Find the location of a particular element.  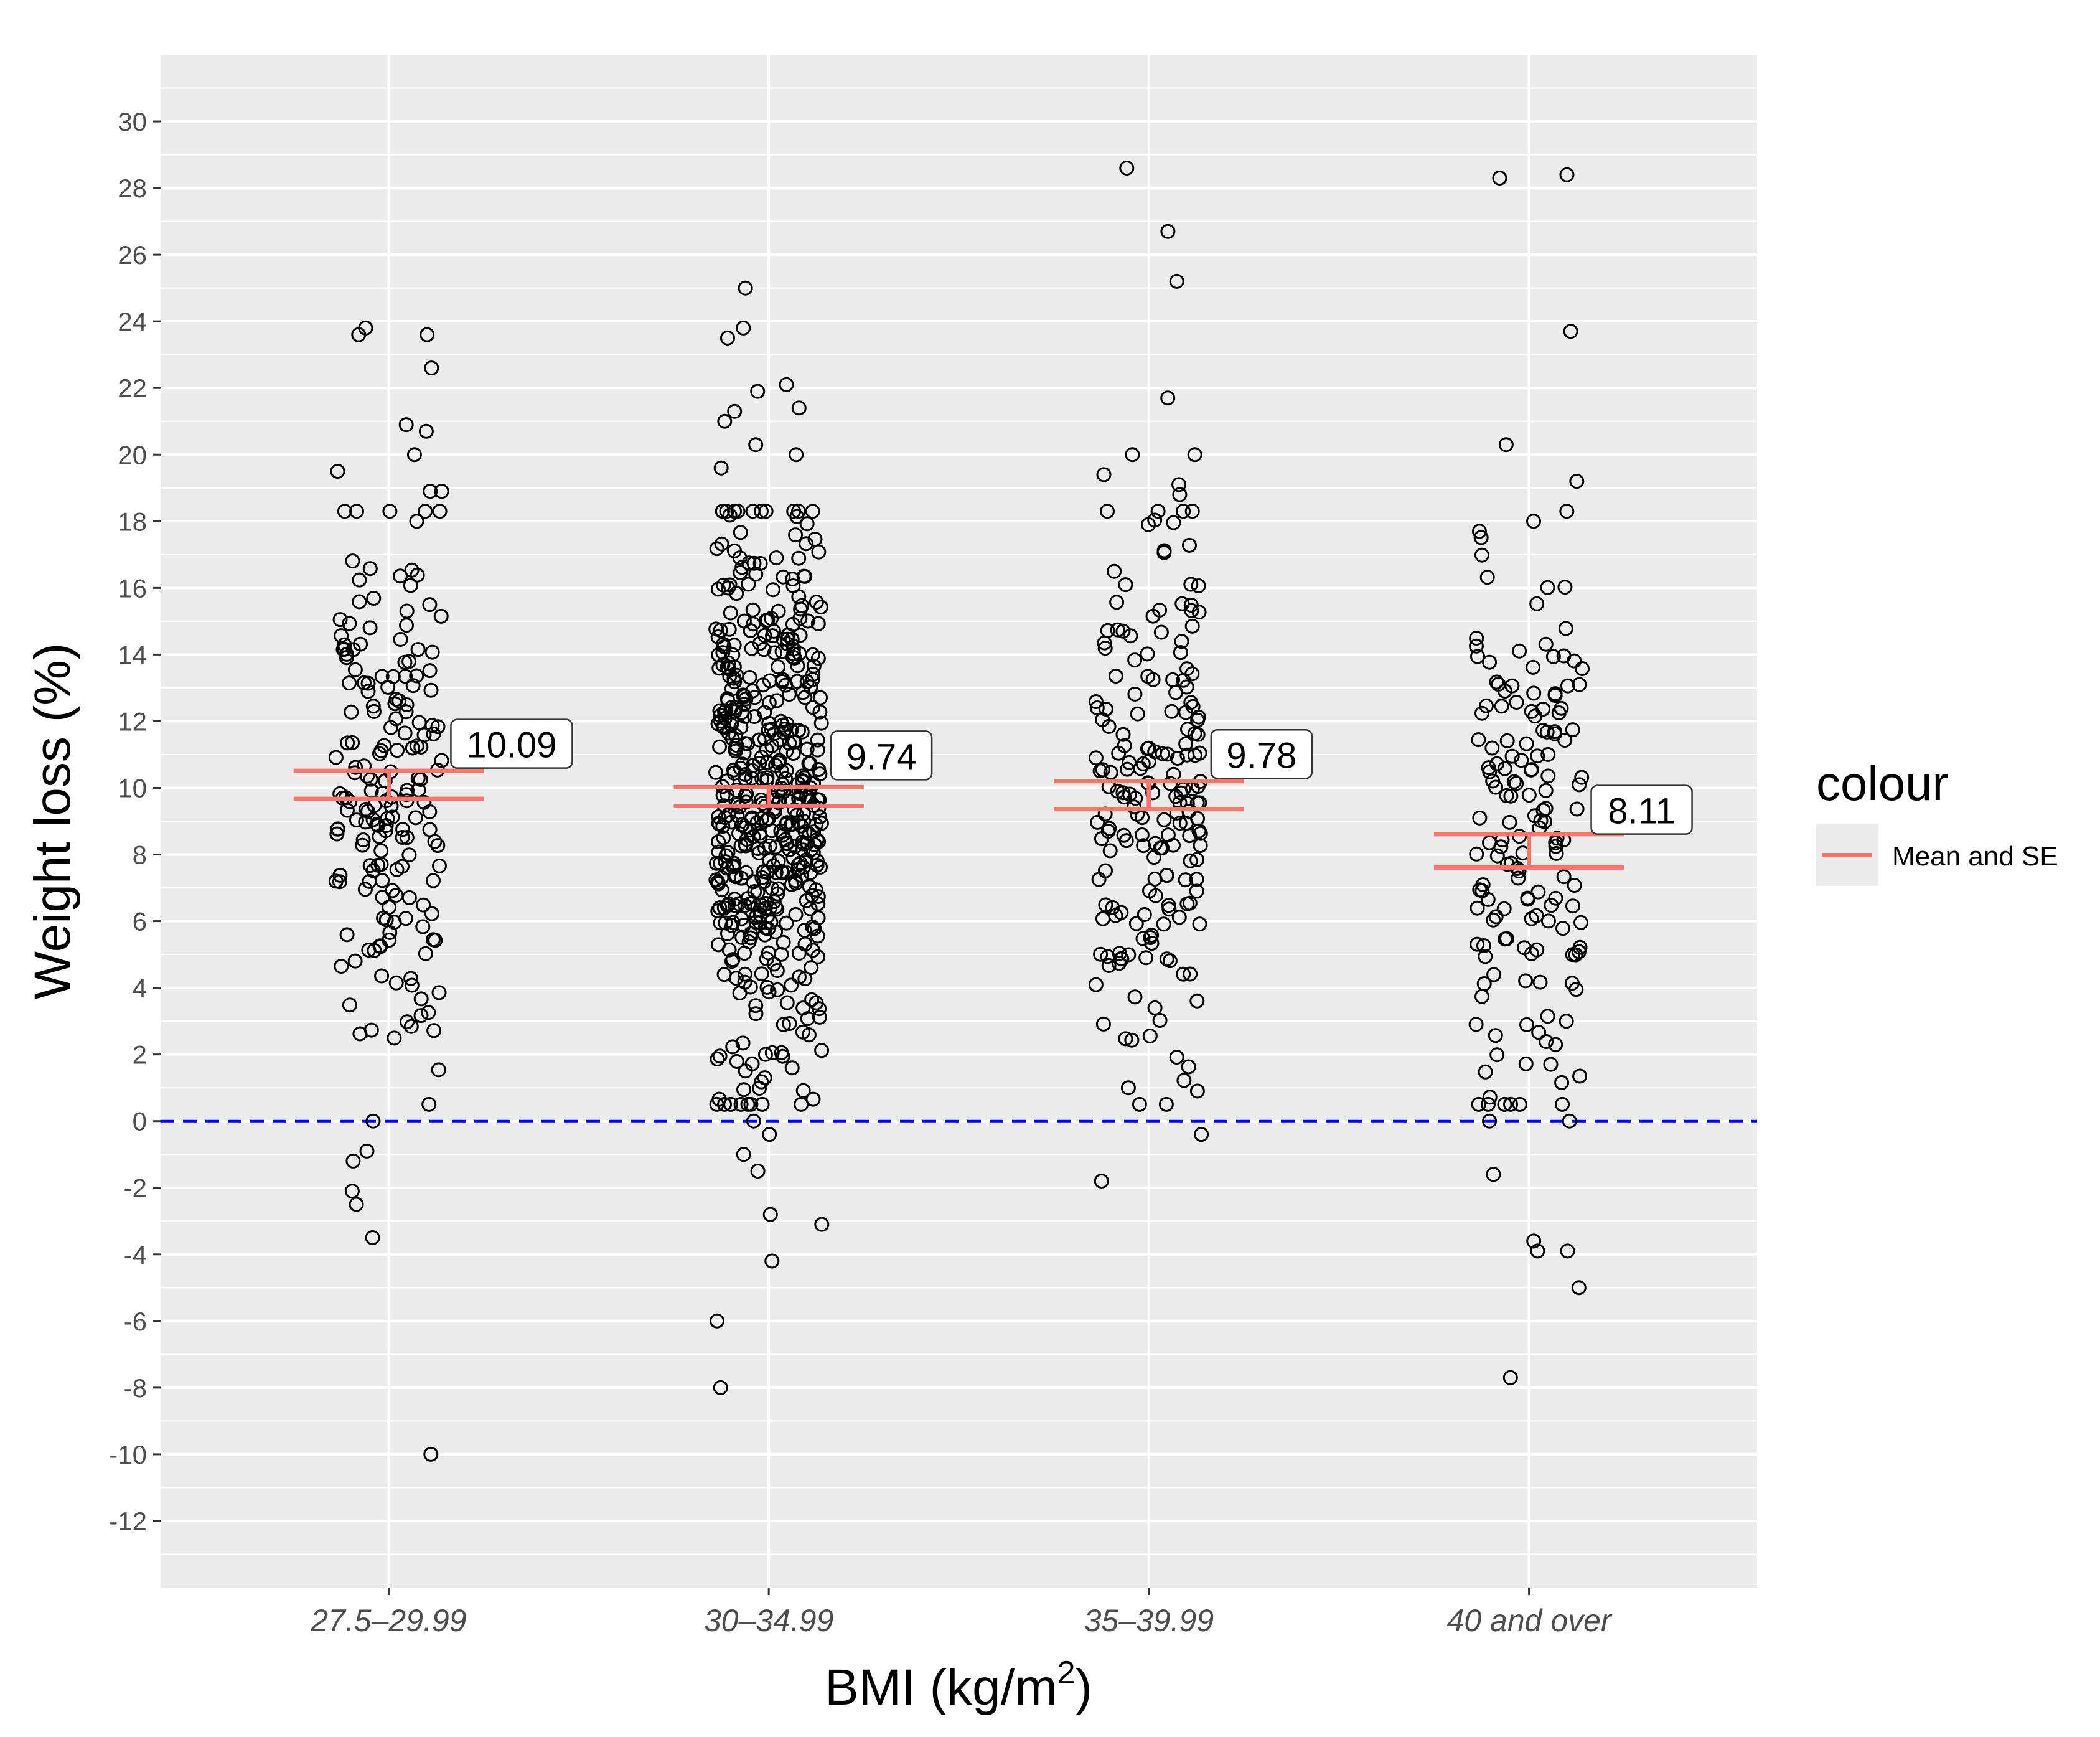

y-tick-label: 28 is located at coordinates (132, 188).